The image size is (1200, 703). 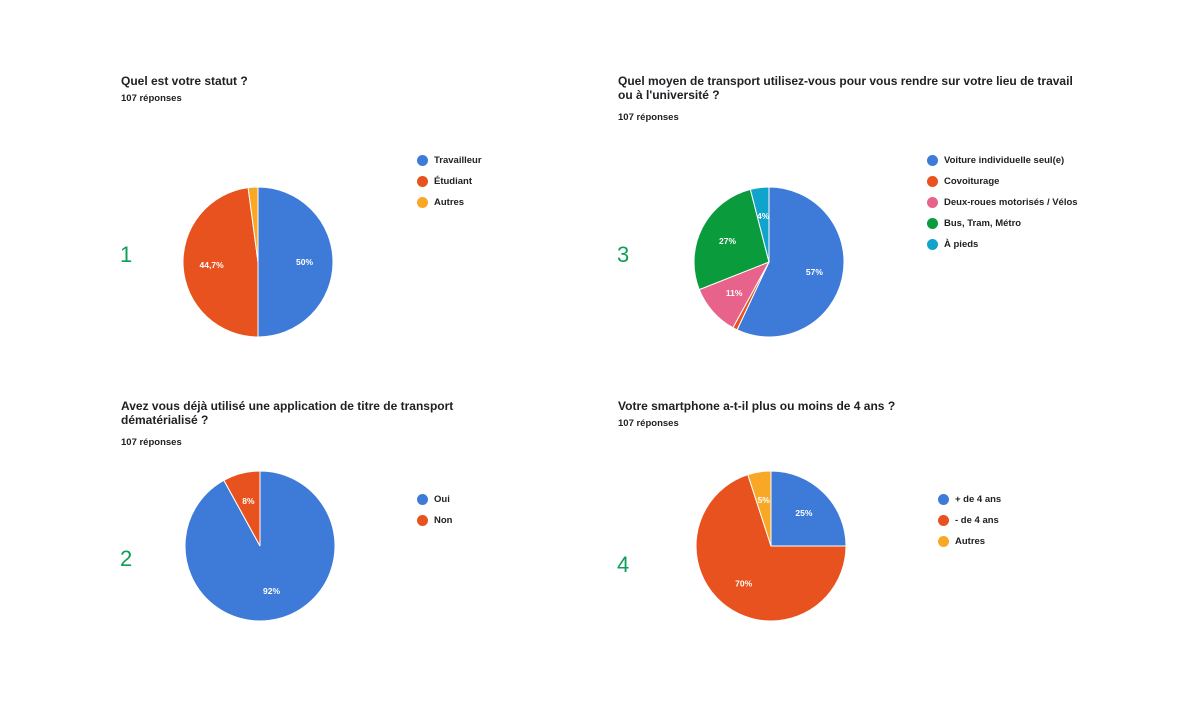 What do you see at coordinates (453, 181) in the screenshot?
I see `legend-label: Étudiant` at bounding box center [453, 181].